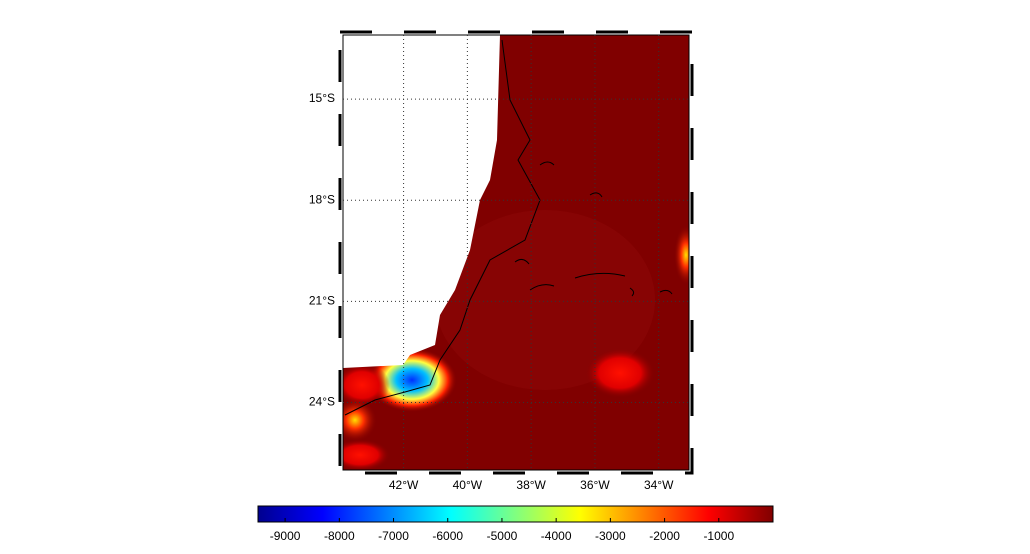 This screenshot has height=554, width=1030. What do you see at coordinates (322, 402) in the screenshot?
I see `lat-tick-label: 24°S` at bounding box center [322, 402].